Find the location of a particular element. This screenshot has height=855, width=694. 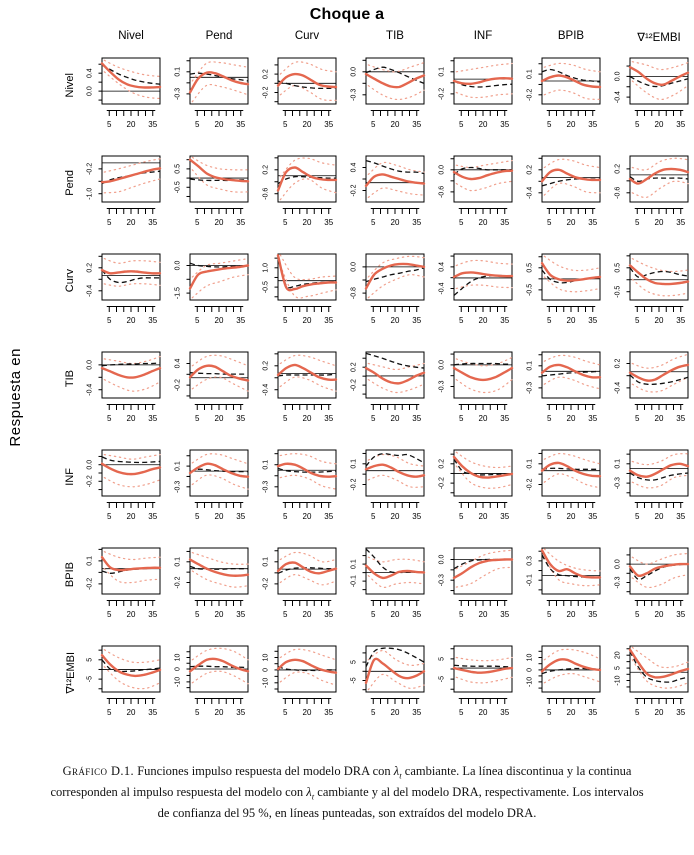

y-tick-label: 10 is located at coordinates (530, 658).